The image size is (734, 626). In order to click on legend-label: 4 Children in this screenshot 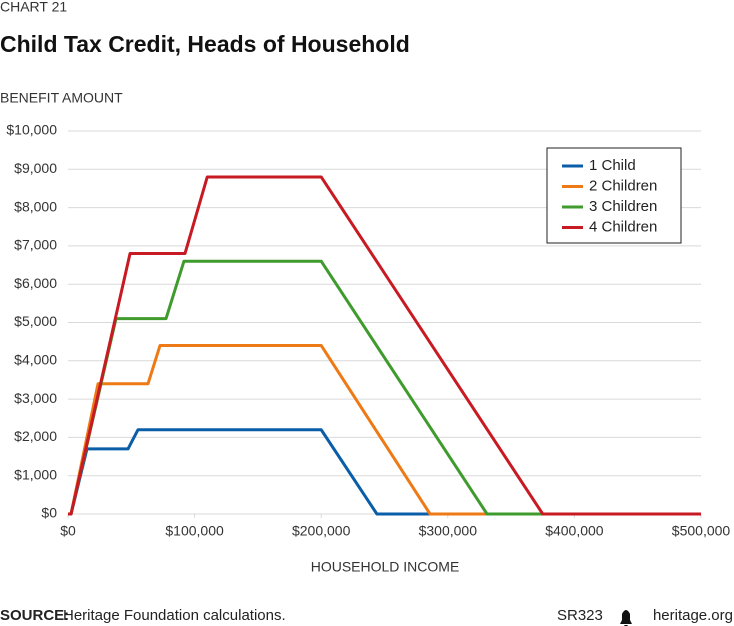, I will do `click(623, 226)`.